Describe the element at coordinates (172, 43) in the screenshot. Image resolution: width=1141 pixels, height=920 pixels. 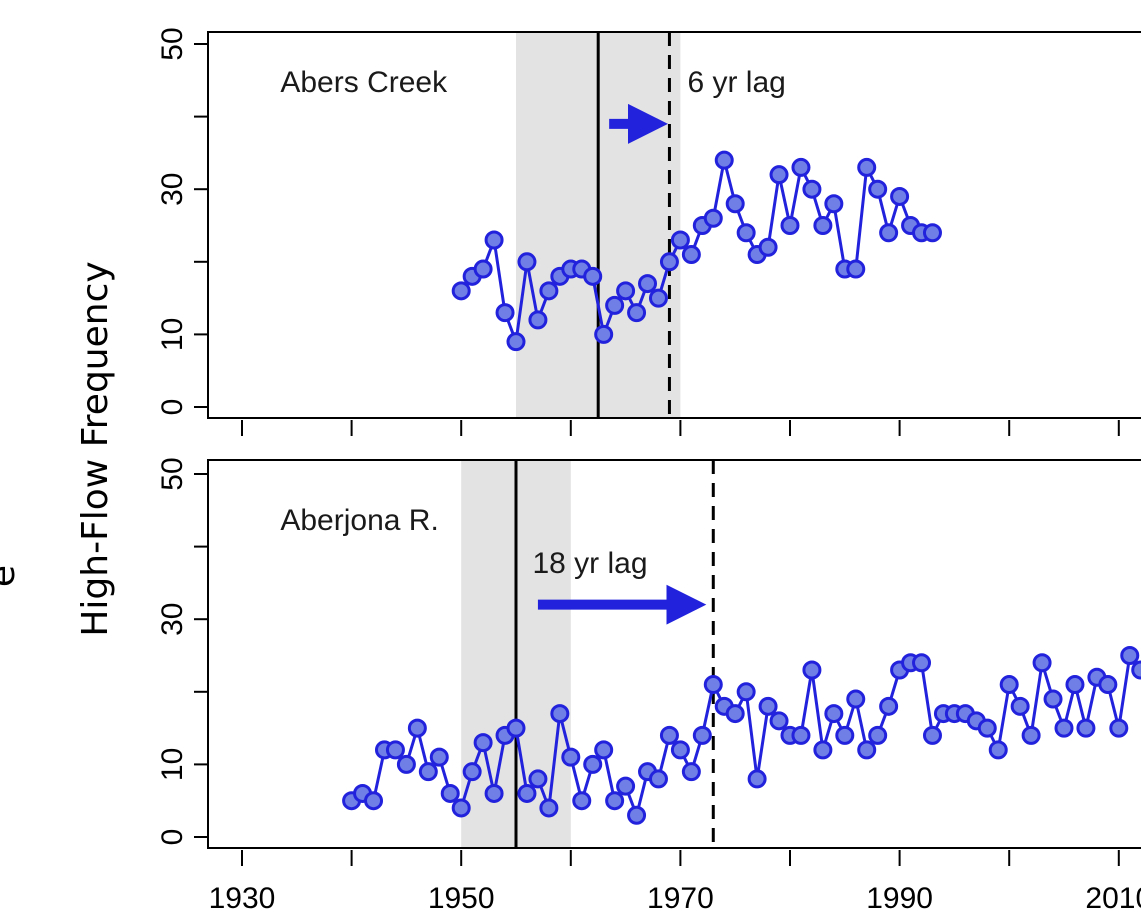
I see `y-tick-label-abers-50: 50` at that location.